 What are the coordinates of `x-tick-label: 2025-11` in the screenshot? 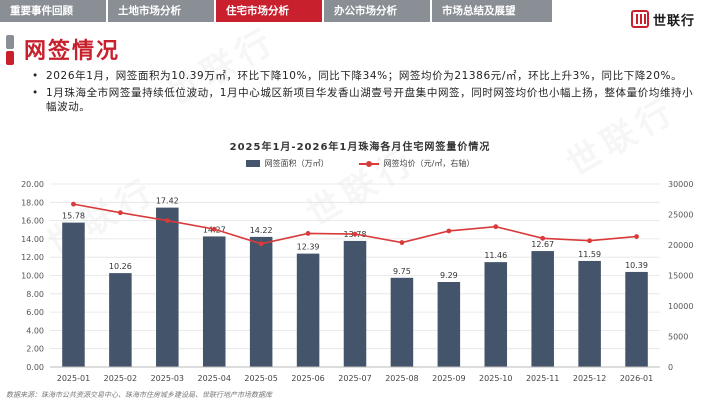 It's located at (542, 378).